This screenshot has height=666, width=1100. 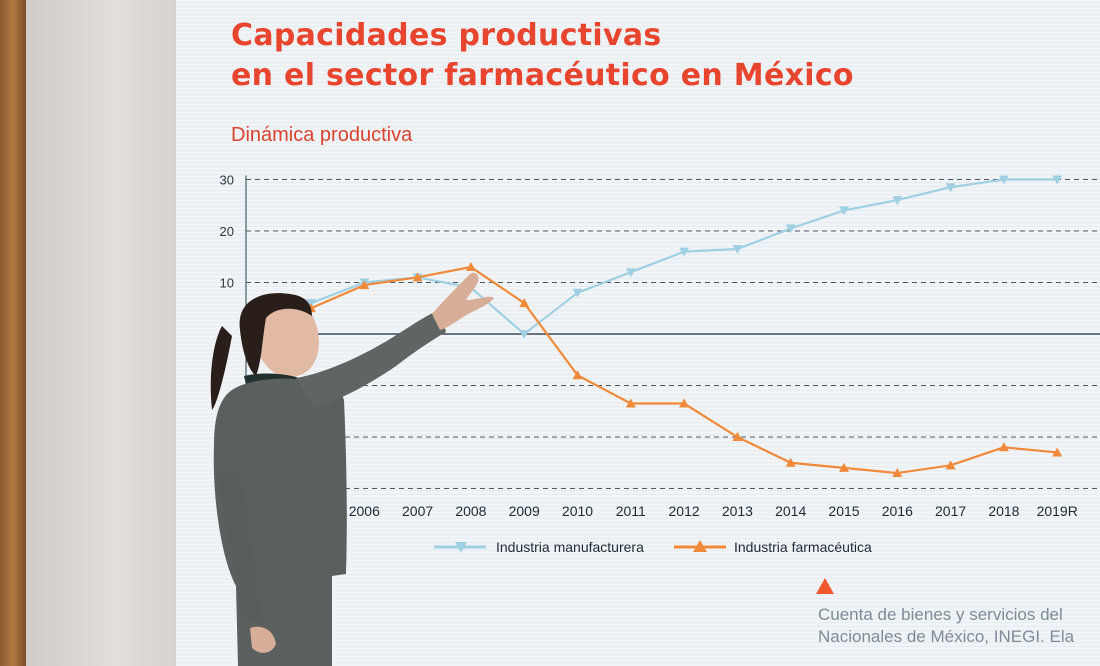 I want to click on x-tick-label: 2010, so click(x=577, y=511).